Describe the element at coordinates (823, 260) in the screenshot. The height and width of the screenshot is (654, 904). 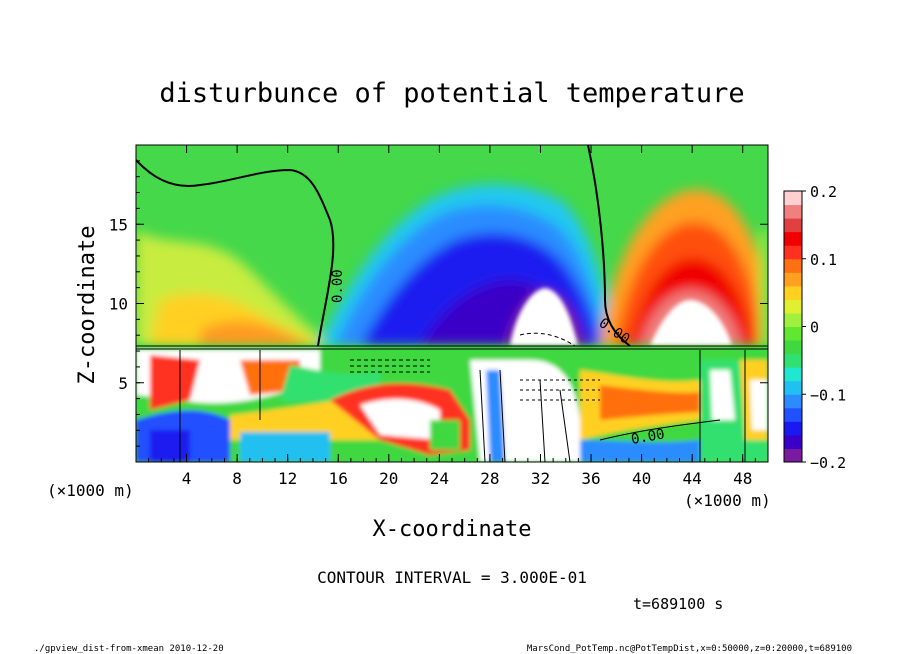
I see `colorbar-tick-label: 0.1` at that location.